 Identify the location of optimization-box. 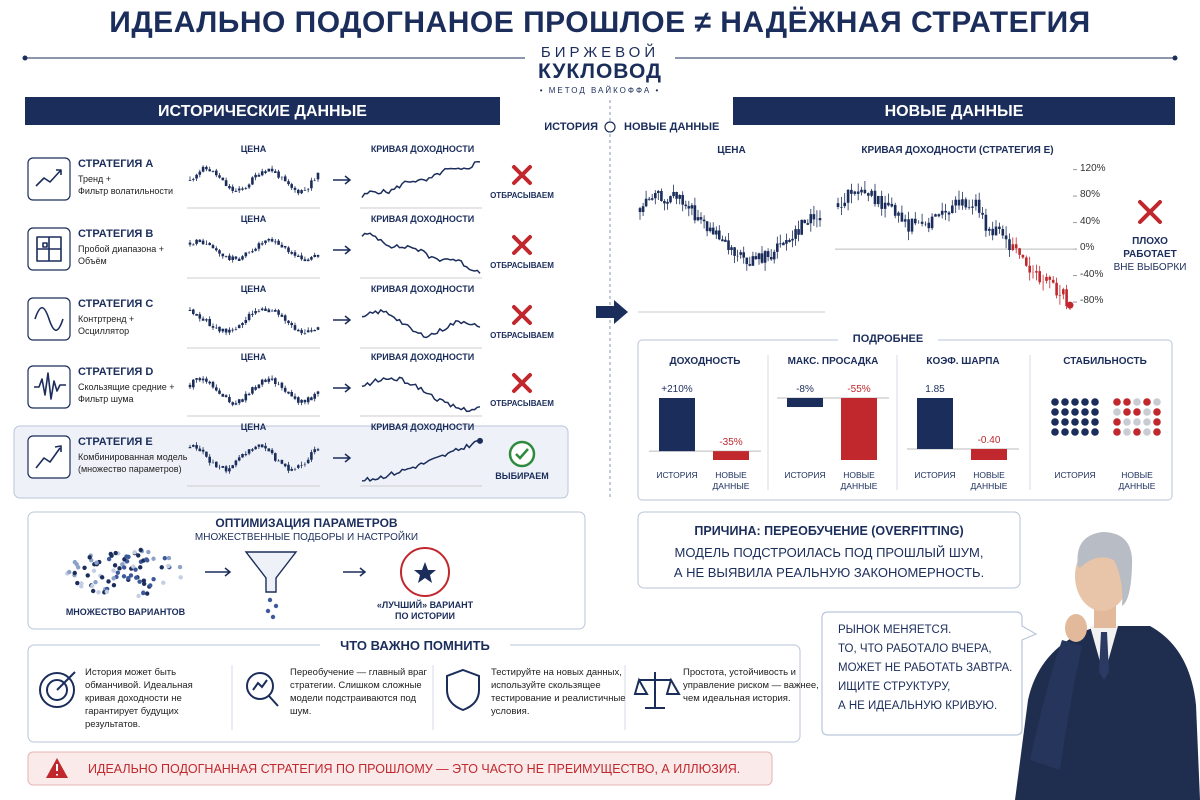
(306, 570).